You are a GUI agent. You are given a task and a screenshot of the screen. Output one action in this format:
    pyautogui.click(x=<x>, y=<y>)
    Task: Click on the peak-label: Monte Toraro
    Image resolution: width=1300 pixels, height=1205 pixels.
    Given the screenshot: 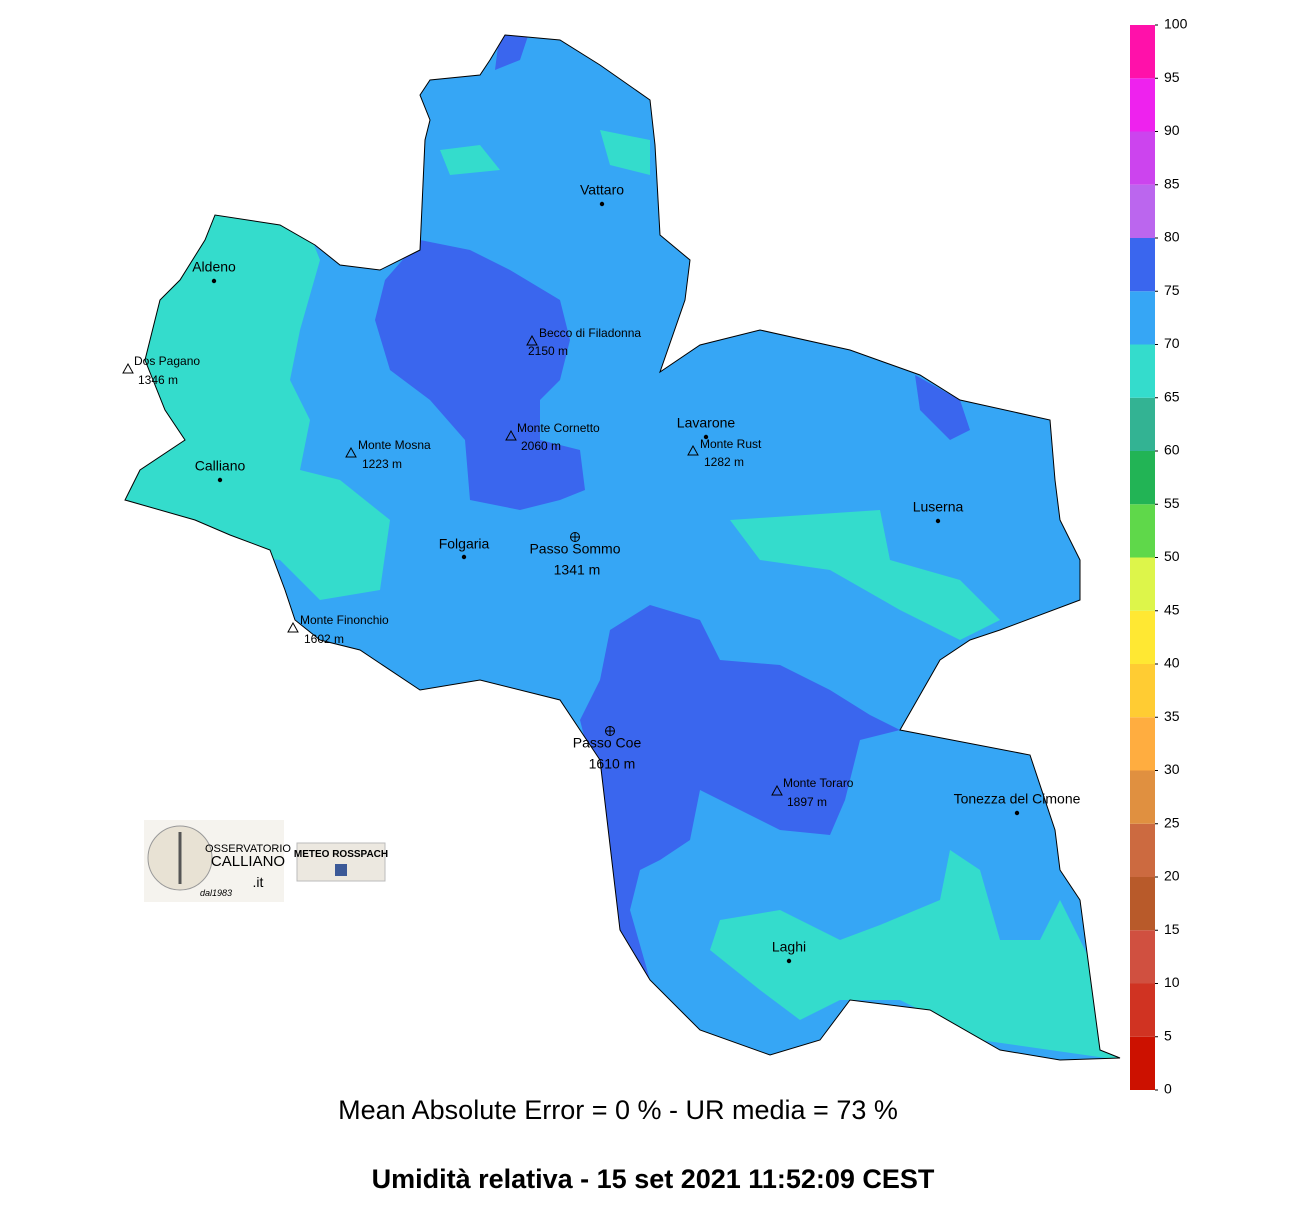 What is the action you would take?
    pyautogui.click(x=818, y=783)
    